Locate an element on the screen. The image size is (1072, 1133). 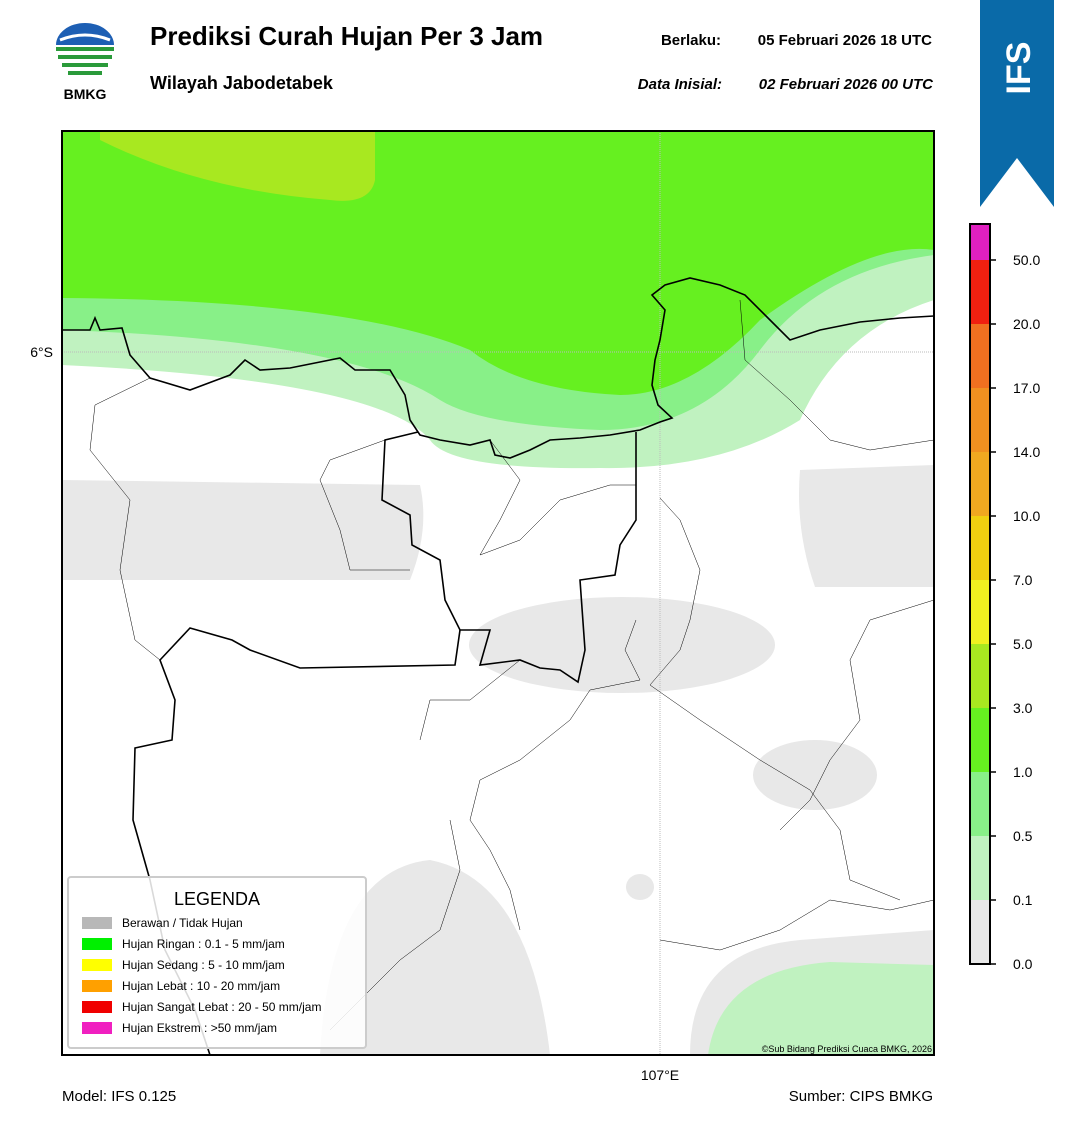
valid-label: Berlaku: is located at coordinates (691, 40).